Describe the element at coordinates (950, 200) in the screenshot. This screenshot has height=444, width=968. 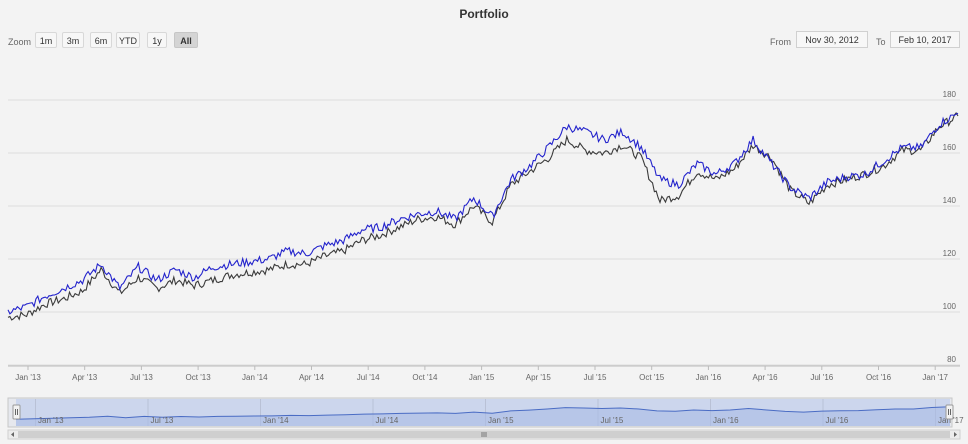
I see `y-tick-label: 140` at that location.